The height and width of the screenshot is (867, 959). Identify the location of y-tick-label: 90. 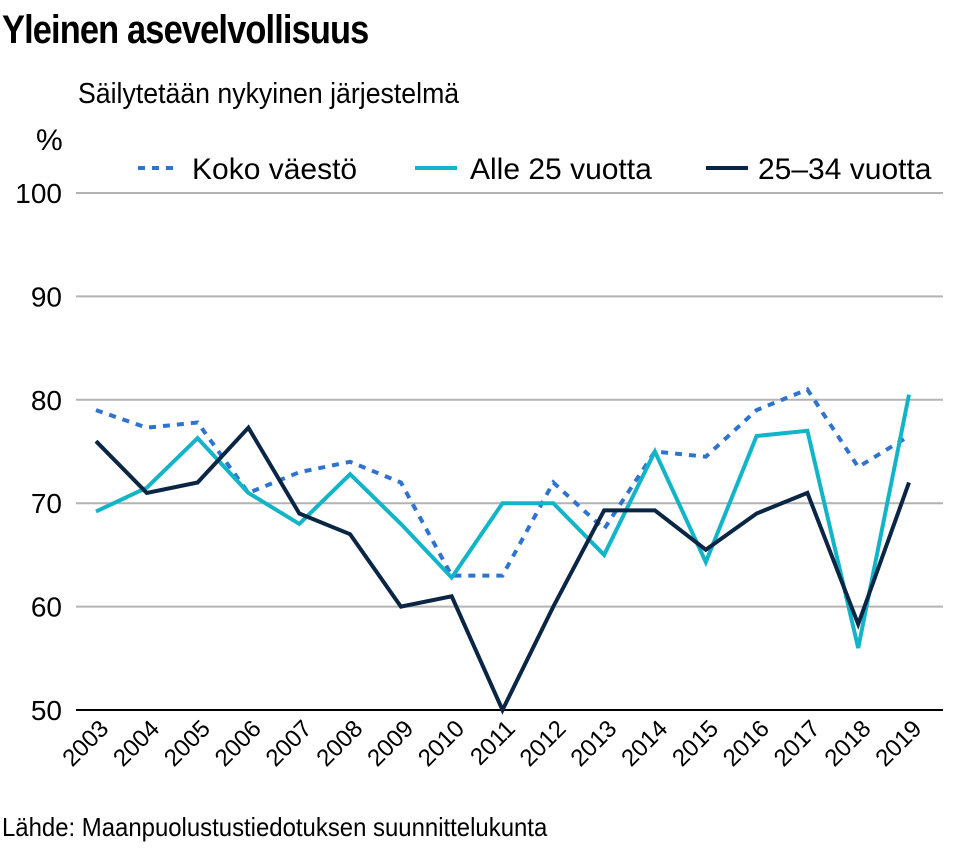
(46, 296).